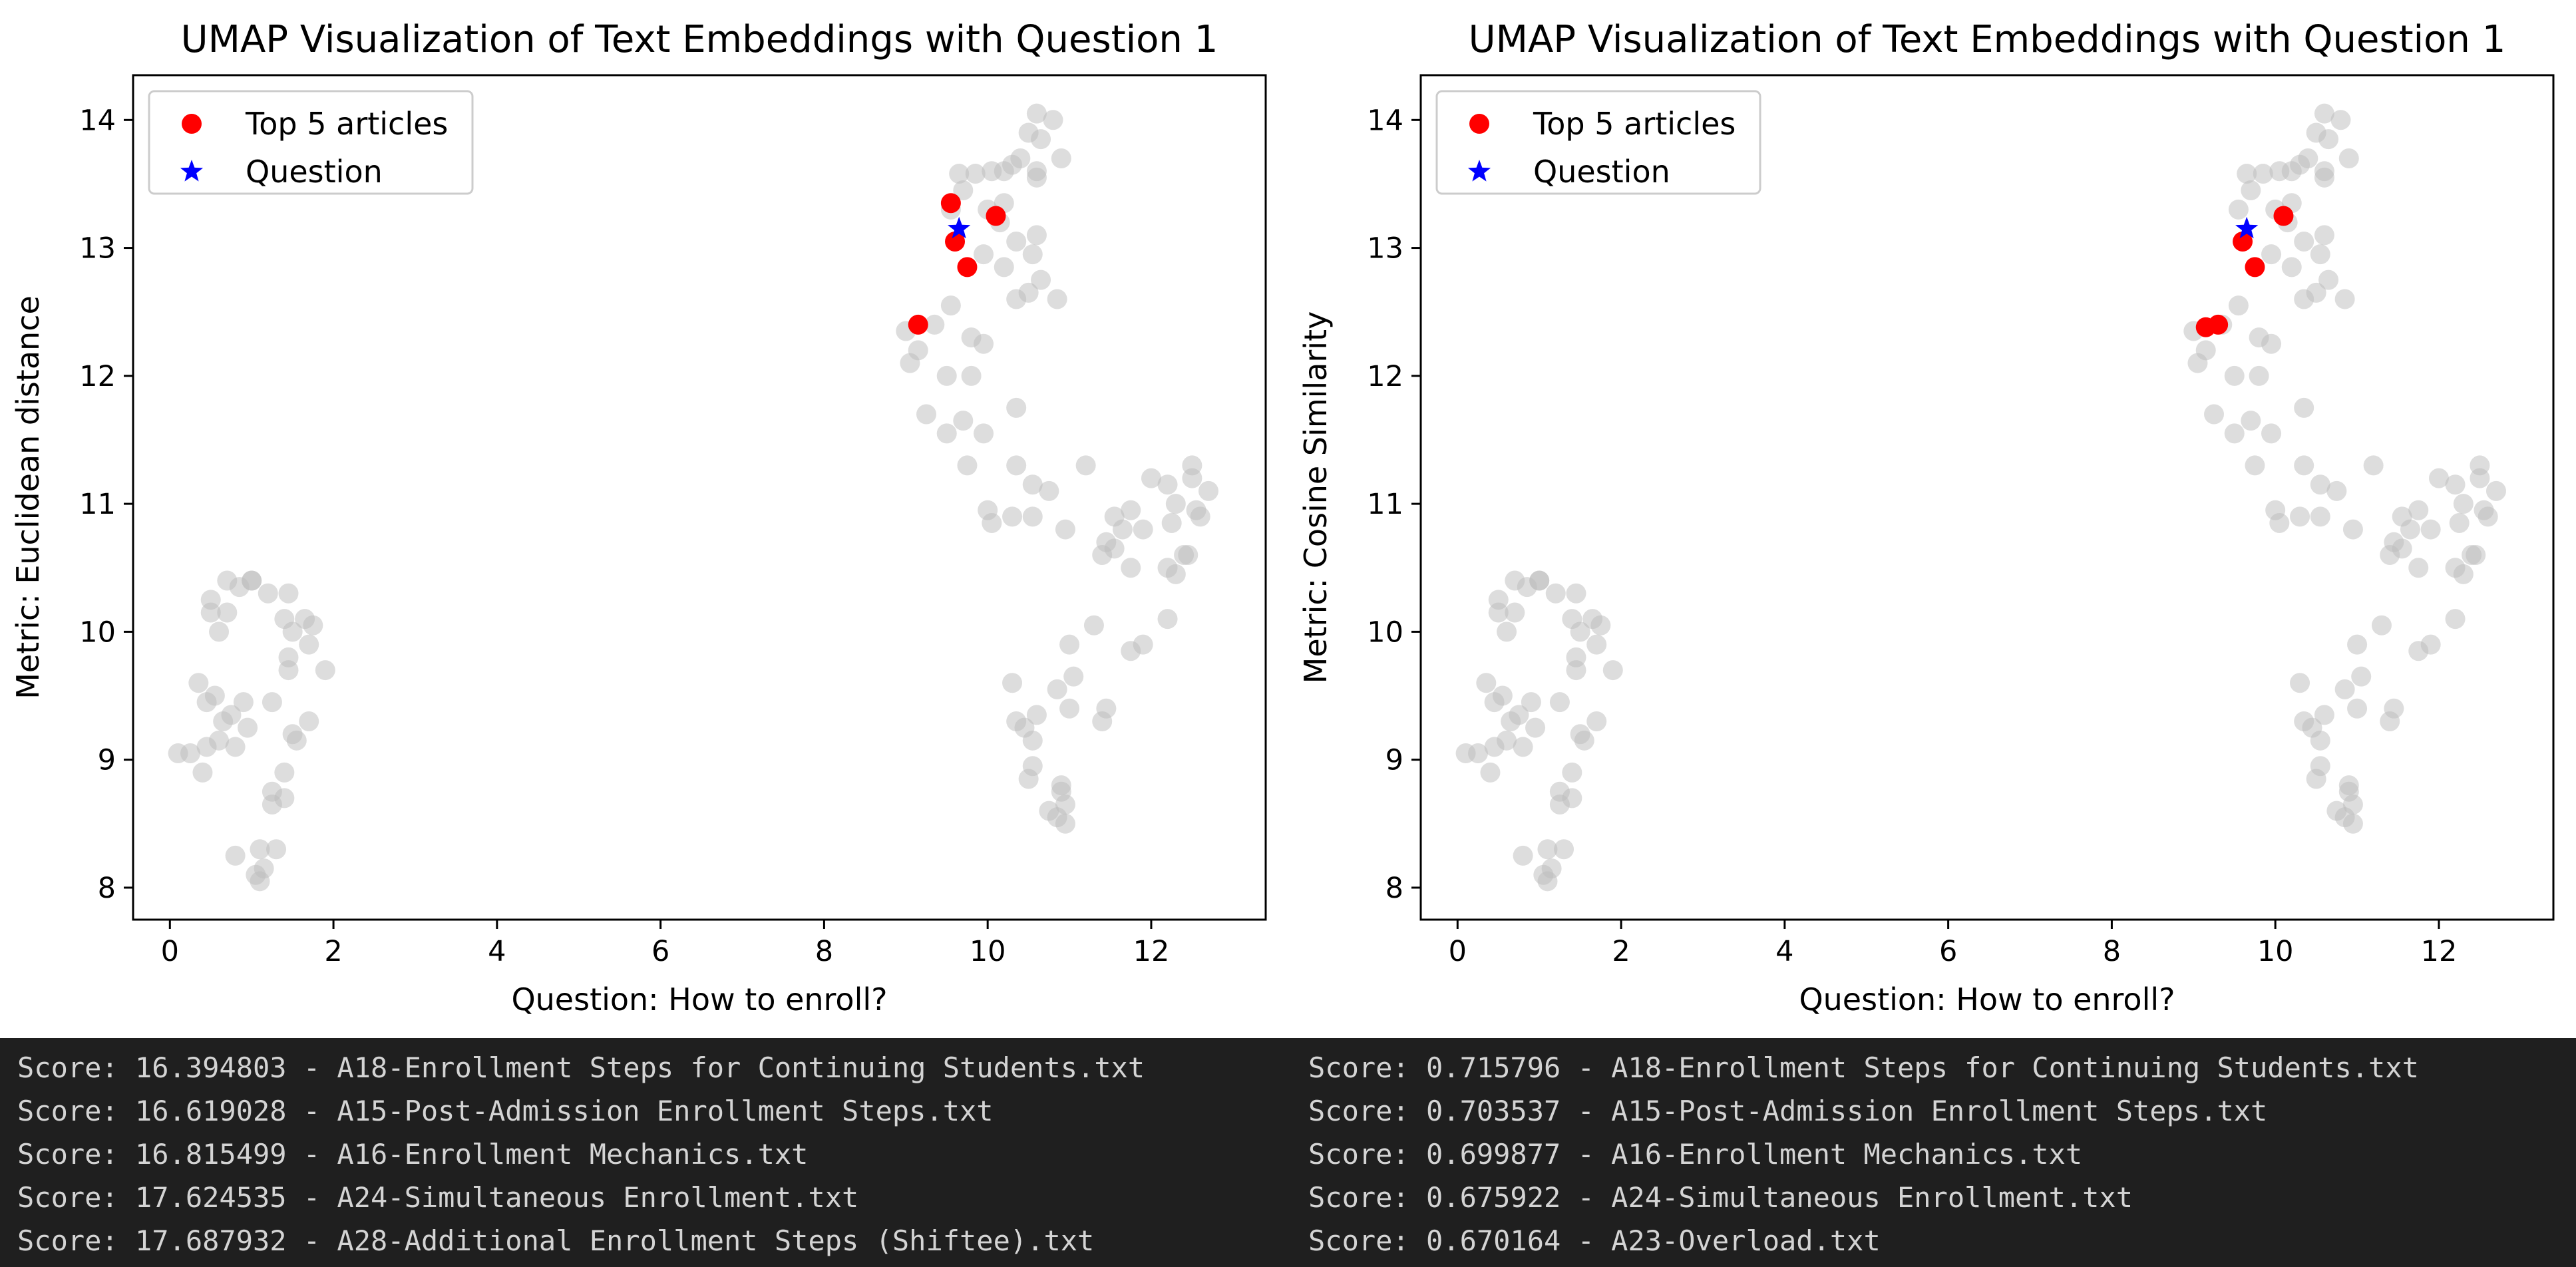  Describe the element at coordinates (192, 124) in the screenshot. I see `legend-circle-marker` at that location.